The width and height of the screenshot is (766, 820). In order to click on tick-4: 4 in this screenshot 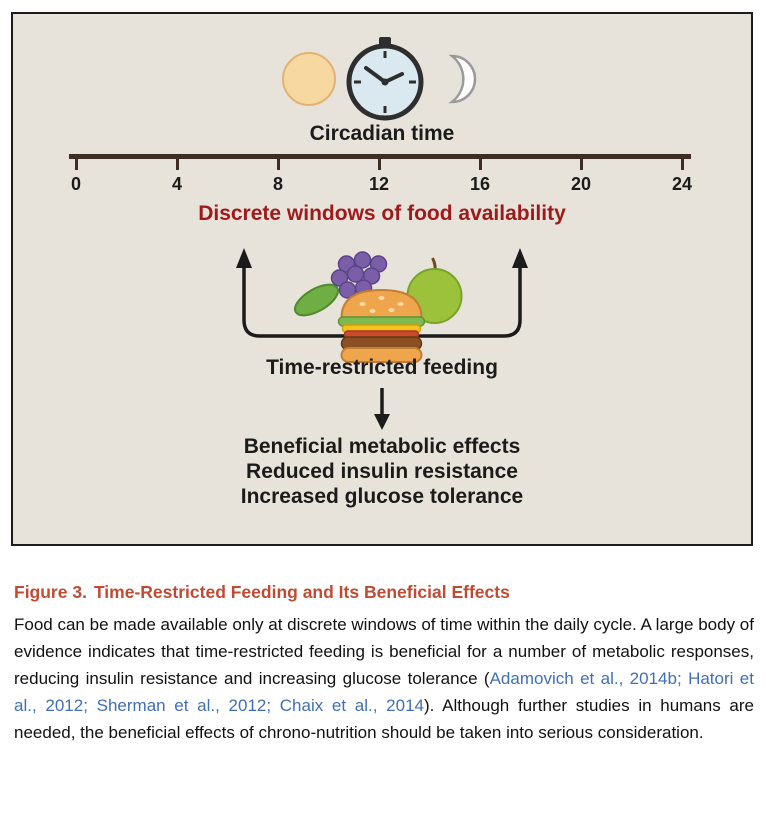, I will do `click(177, 177)`.